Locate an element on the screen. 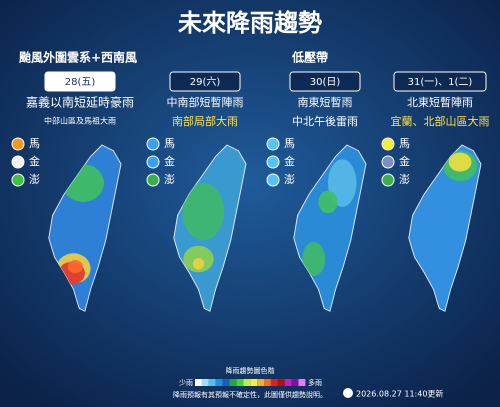  description: 南部局部大雨 is located at coordinates (205, 121).